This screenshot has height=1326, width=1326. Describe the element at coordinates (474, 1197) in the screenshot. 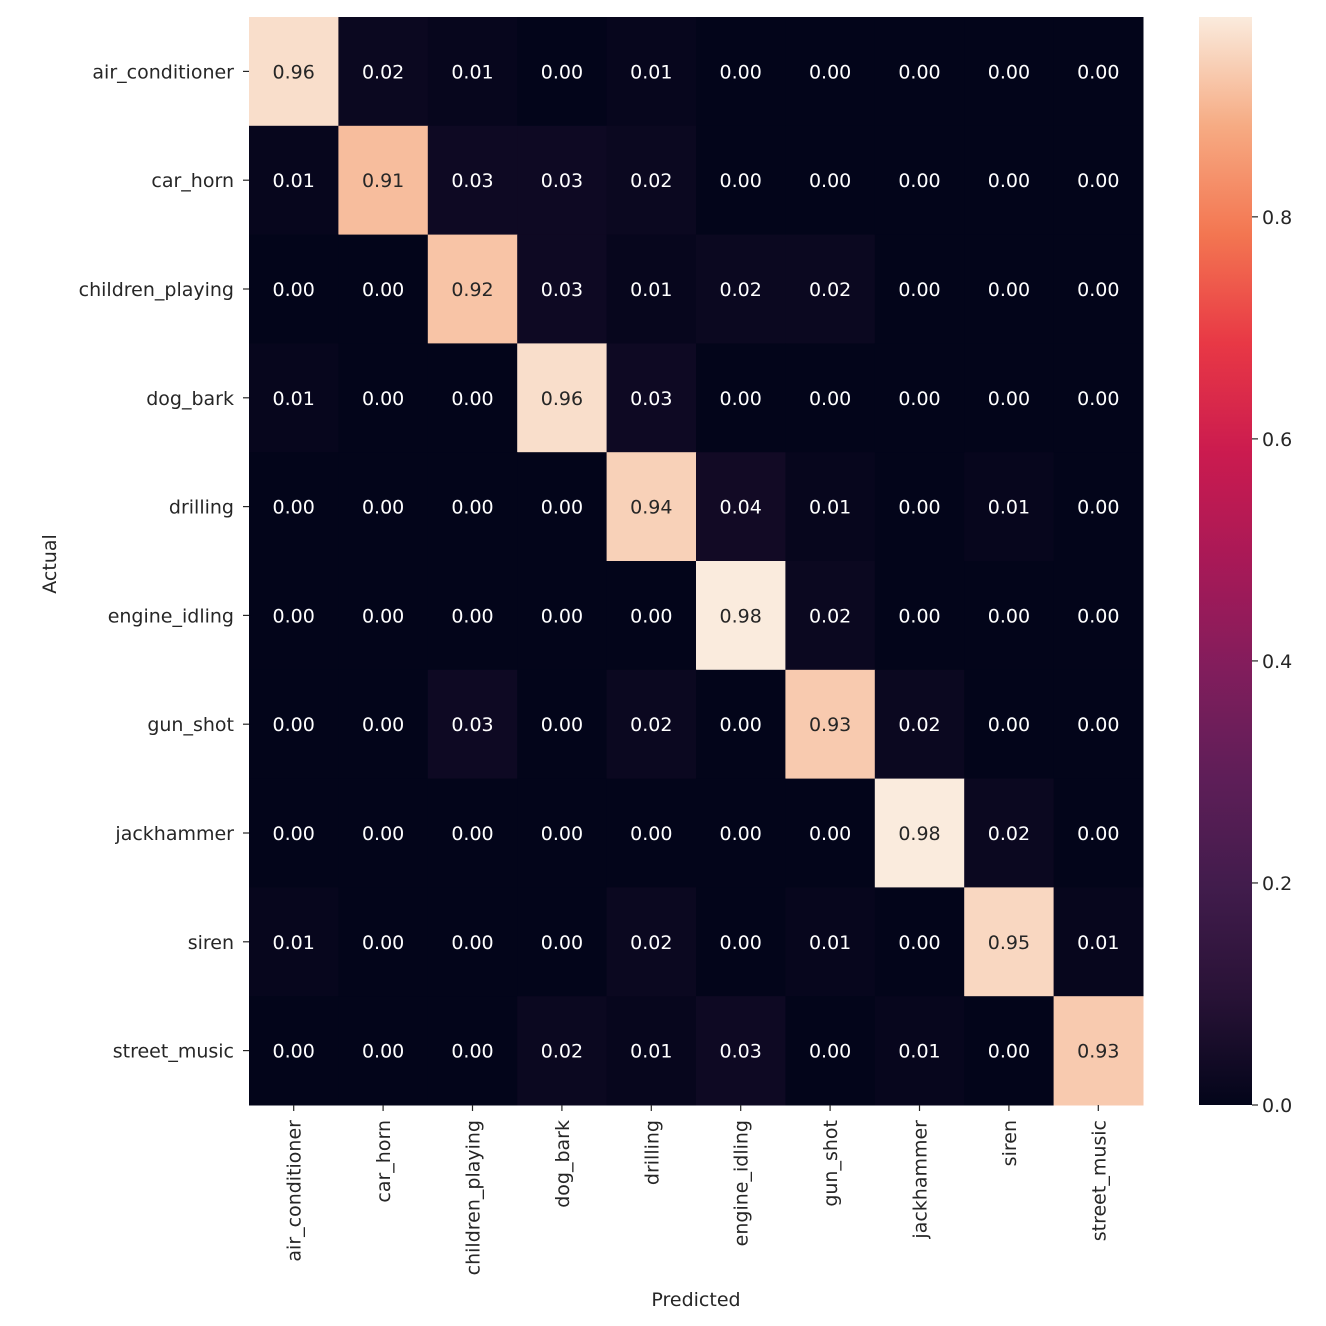

I see `x-tick-label: children_playing` at that location.